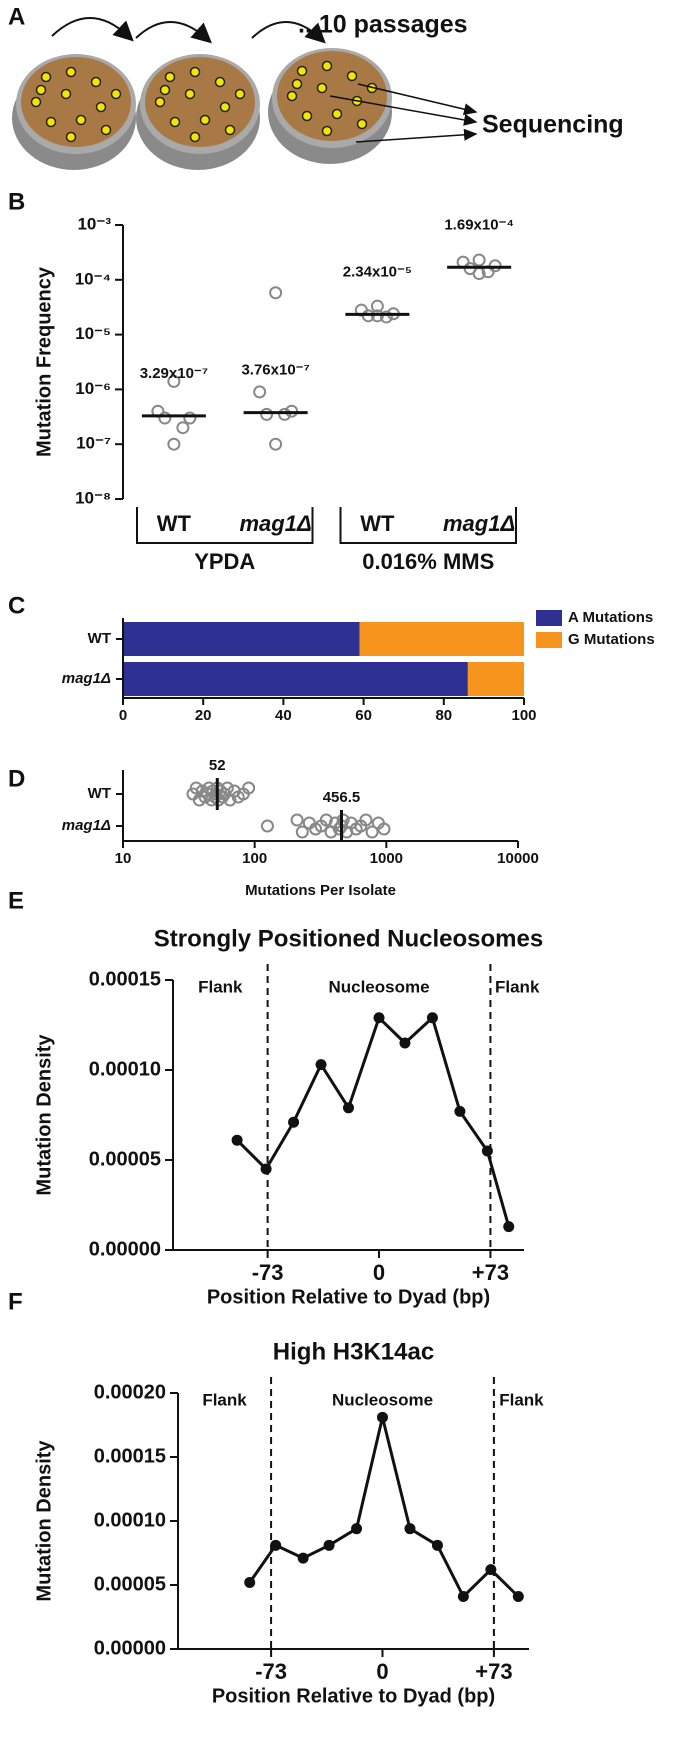  I want to click on panel-a: A ...10 passages Sequencing, so click(316, 86).